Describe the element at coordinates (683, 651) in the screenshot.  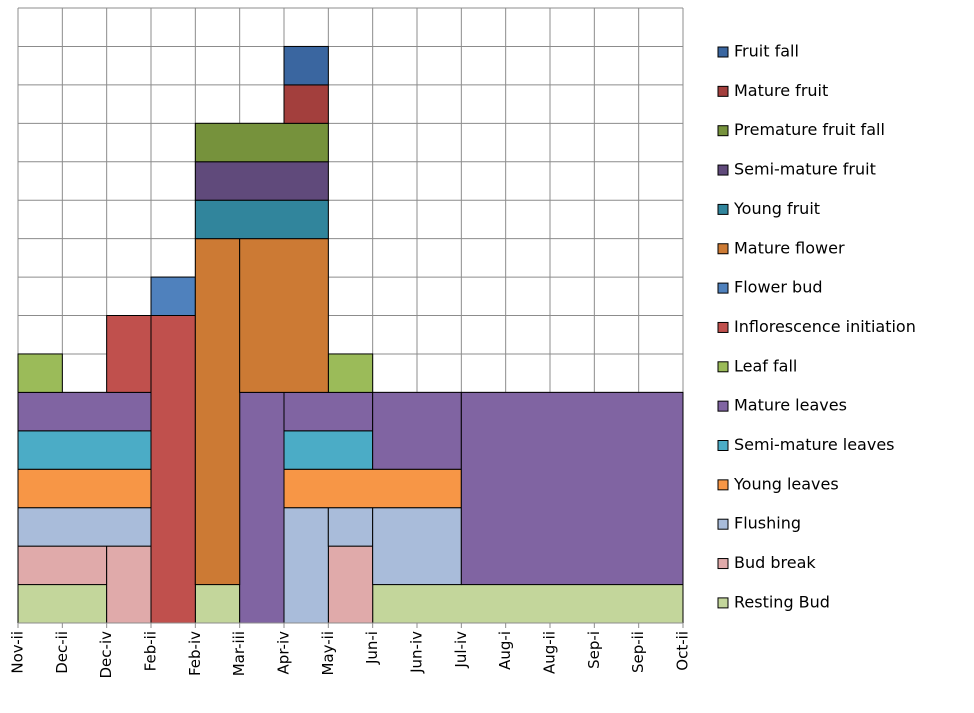
I see `x-tick-label: Oct-ii` at that location.